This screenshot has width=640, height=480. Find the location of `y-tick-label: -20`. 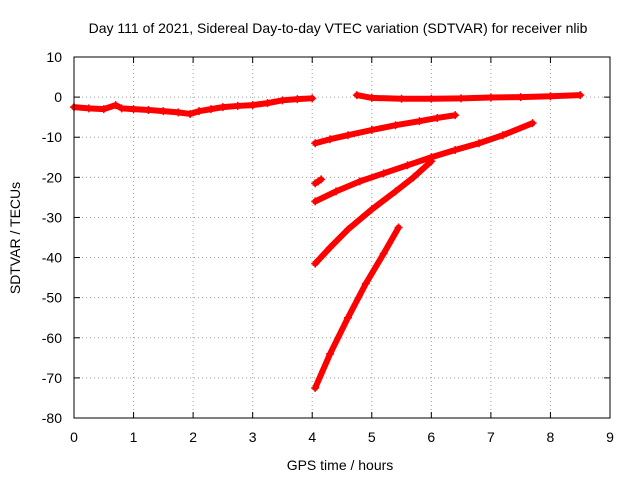

y-tick-label: -20 is located at coordinates (52, 177).